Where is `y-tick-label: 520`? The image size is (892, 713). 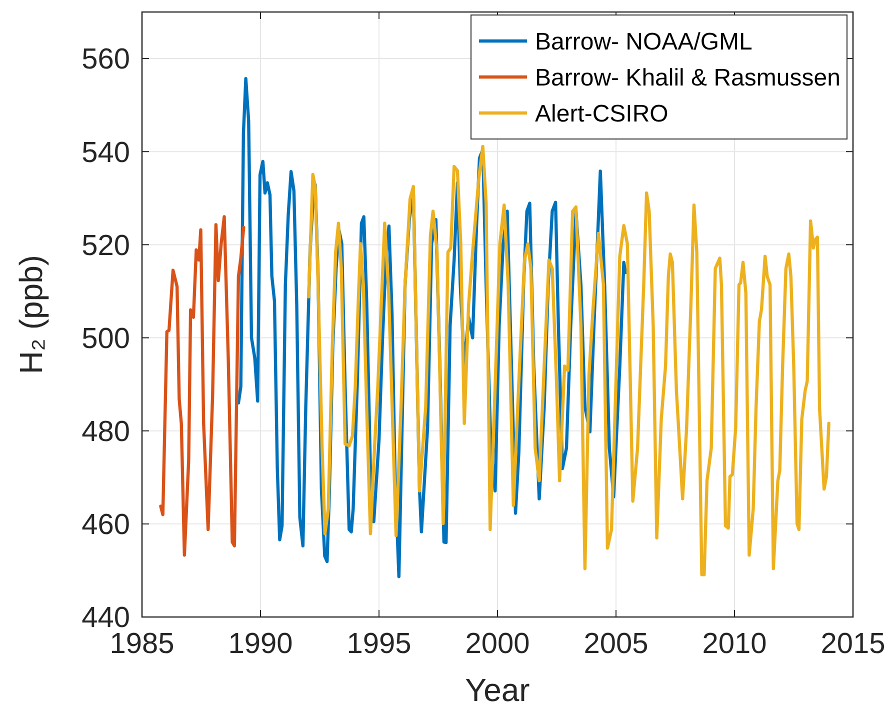 y-tick-label: 520 is located at coordinates (106, 246).